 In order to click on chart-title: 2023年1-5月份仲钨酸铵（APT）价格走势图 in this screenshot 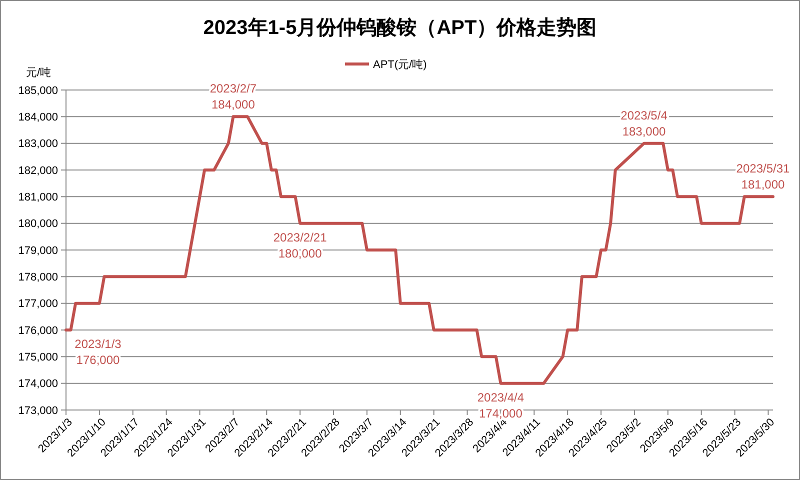, I will do `click(400, 28)`.